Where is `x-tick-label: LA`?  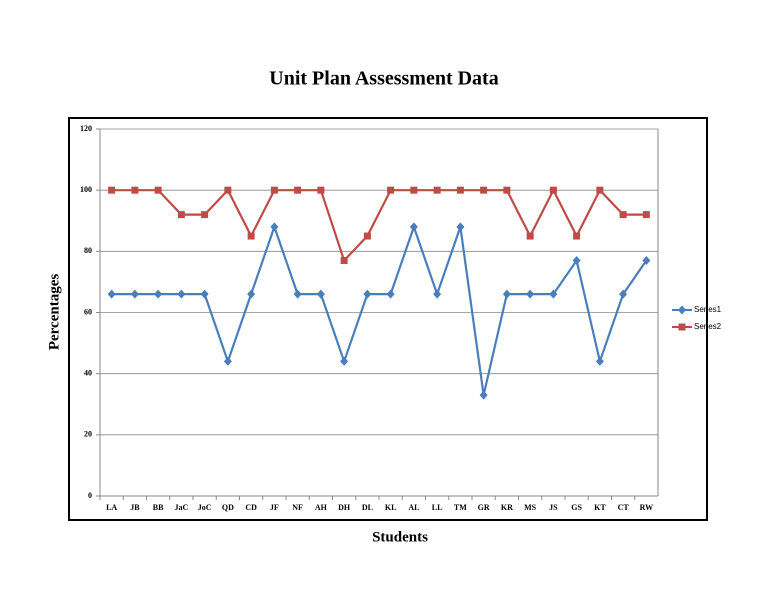
x-tick-label: LA is located at coordinates (111, 507).